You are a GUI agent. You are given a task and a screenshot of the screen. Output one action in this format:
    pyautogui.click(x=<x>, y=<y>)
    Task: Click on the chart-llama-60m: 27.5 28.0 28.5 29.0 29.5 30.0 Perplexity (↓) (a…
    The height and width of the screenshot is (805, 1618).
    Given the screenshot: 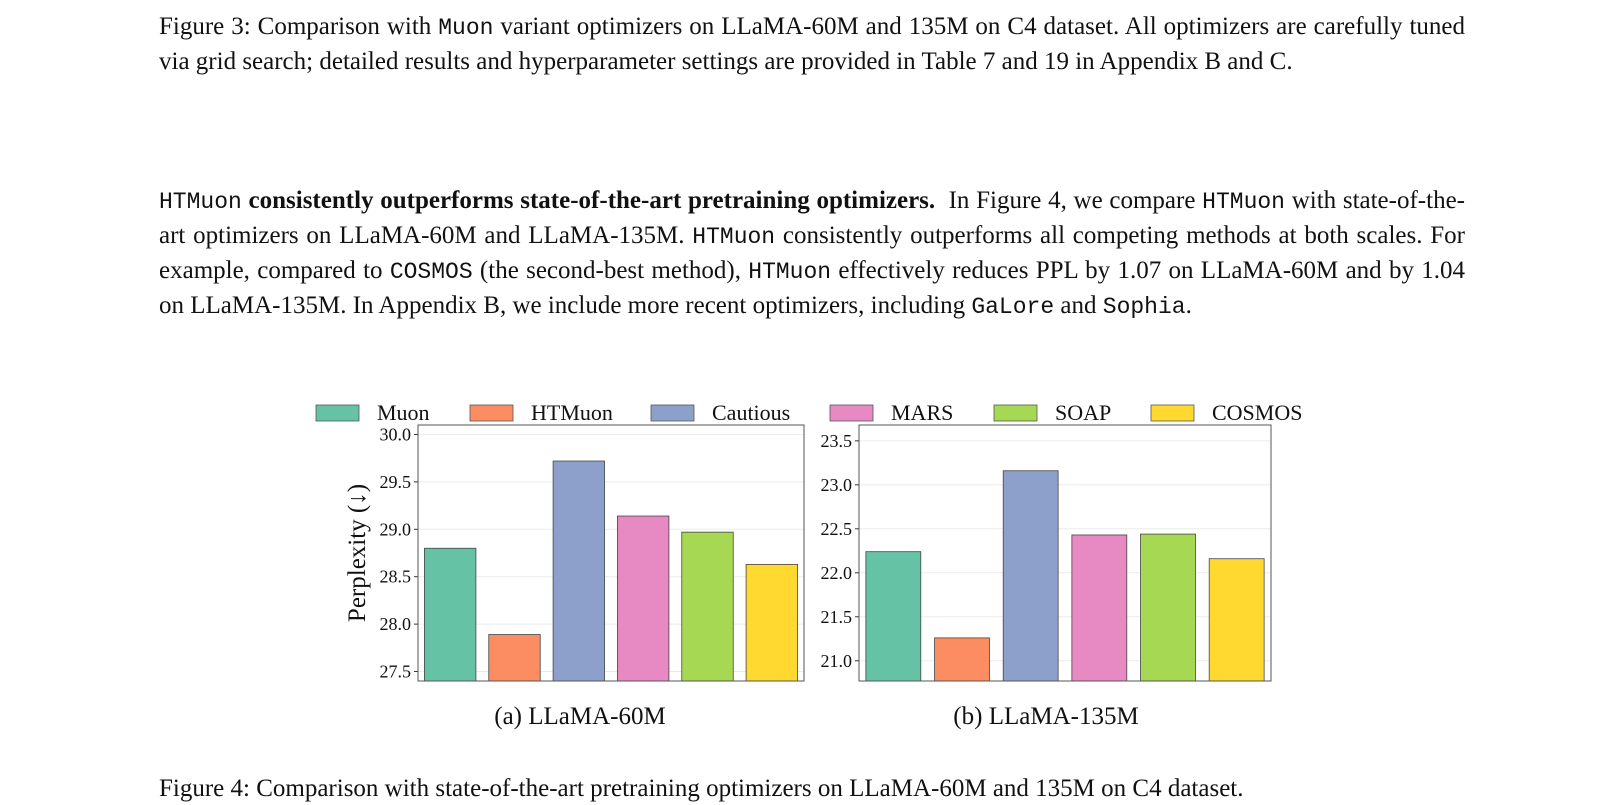 What is the action you would take?
    pyautogui.click(x=574, y=577)
    